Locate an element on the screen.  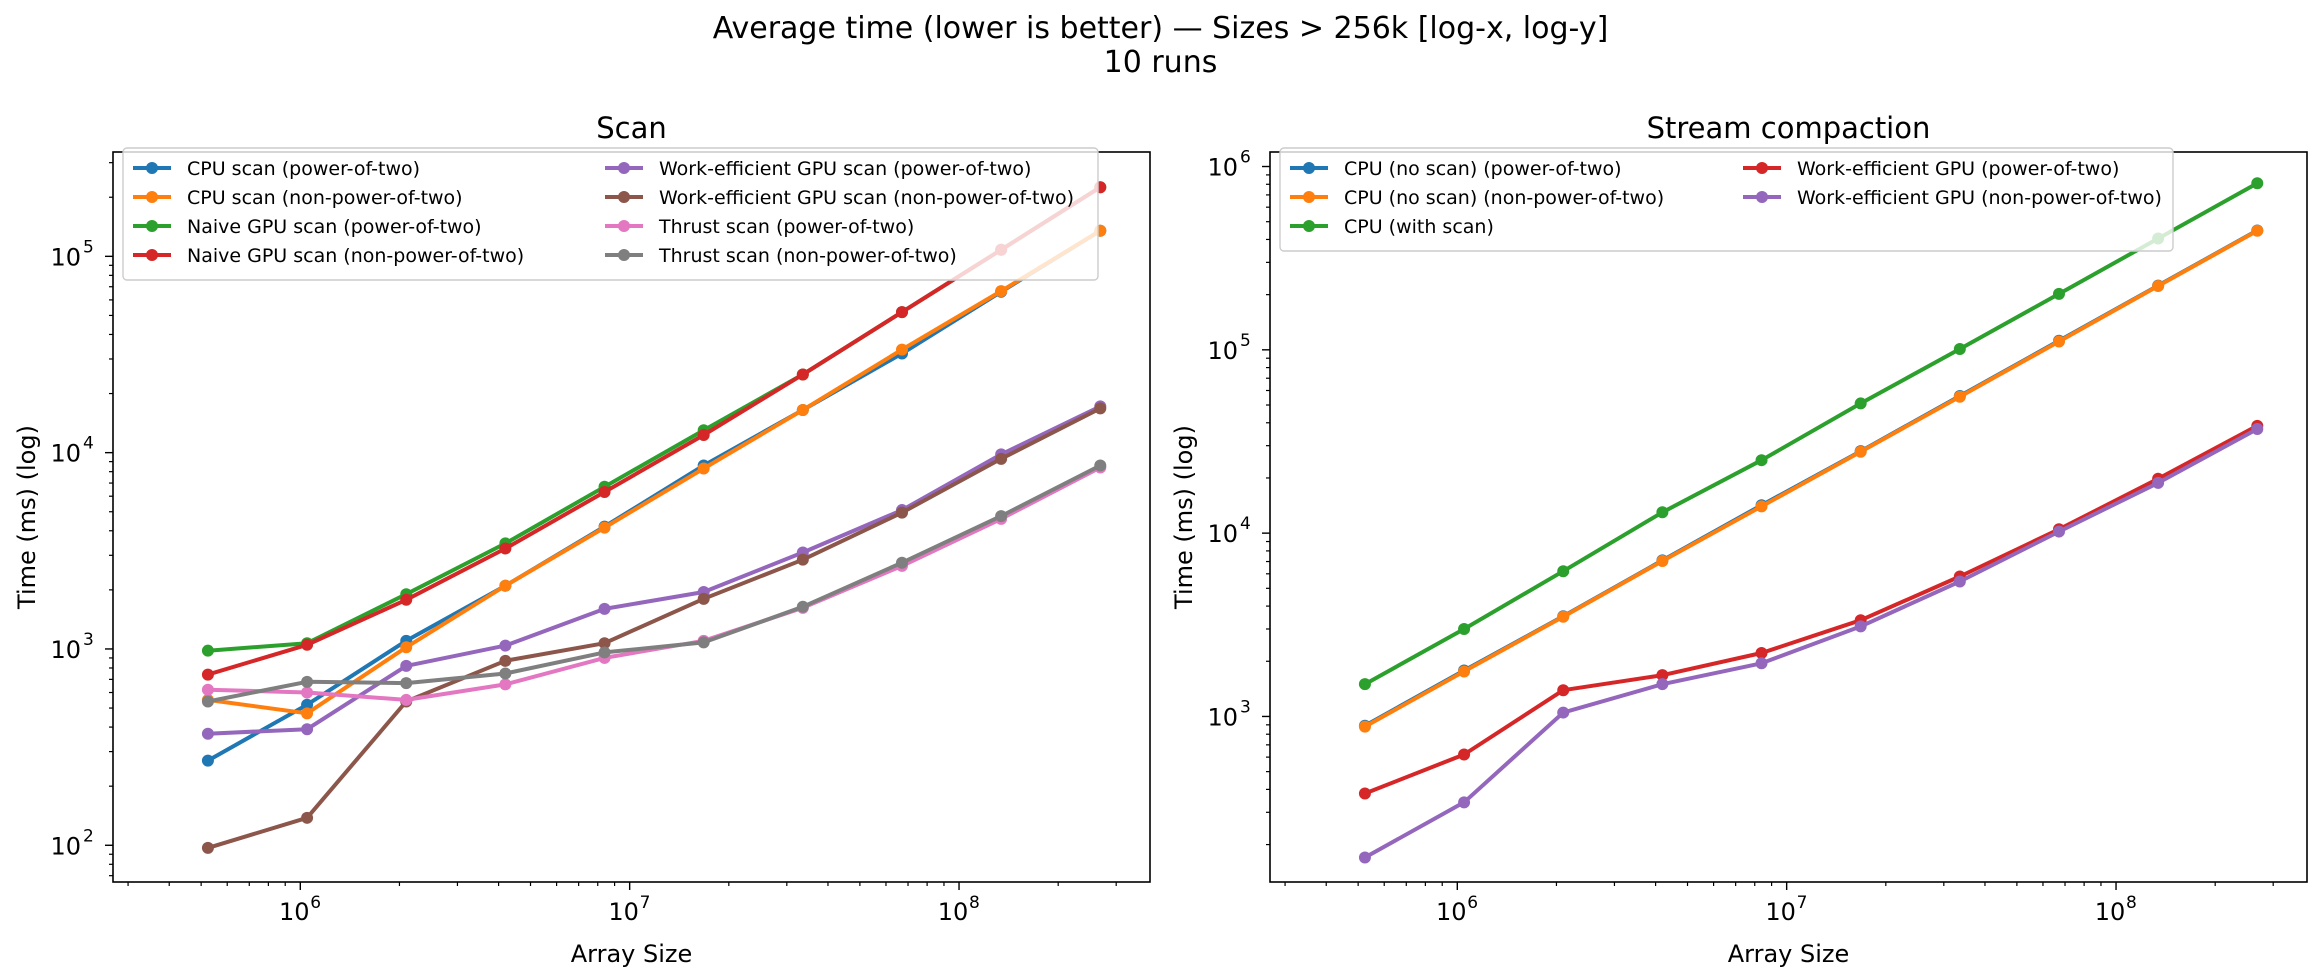
y-axis-label: Time (ms) (log) is located at coordinates (1184, 517).